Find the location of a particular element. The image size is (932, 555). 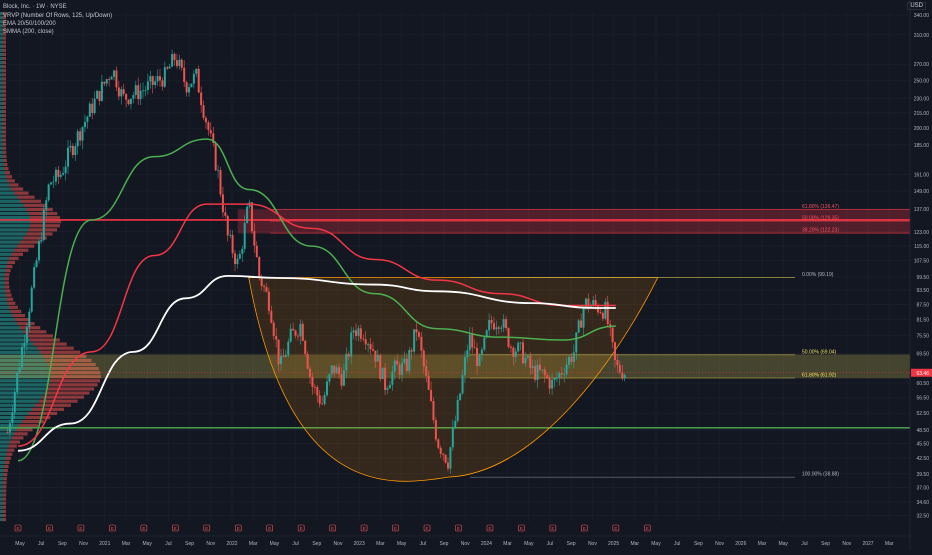

price-tick-label: 69.50 is located at coordinates (922, 354).